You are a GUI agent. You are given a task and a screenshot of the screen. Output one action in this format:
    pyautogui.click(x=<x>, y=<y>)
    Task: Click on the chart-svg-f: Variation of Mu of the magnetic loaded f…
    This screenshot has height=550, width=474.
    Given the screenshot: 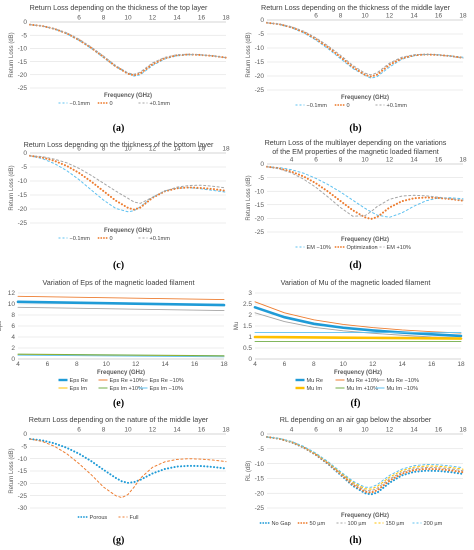 What is the action you would take?
    pyautogui.click(x=349, y=343)
    